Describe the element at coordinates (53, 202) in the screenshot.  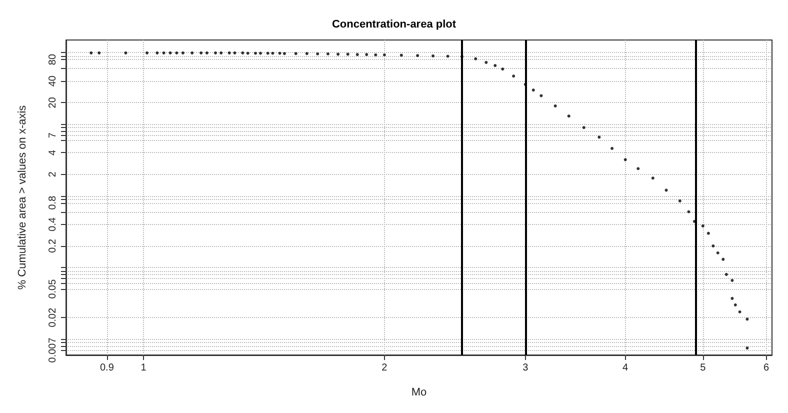
I see `y-tick-label: 0.8` at that location.